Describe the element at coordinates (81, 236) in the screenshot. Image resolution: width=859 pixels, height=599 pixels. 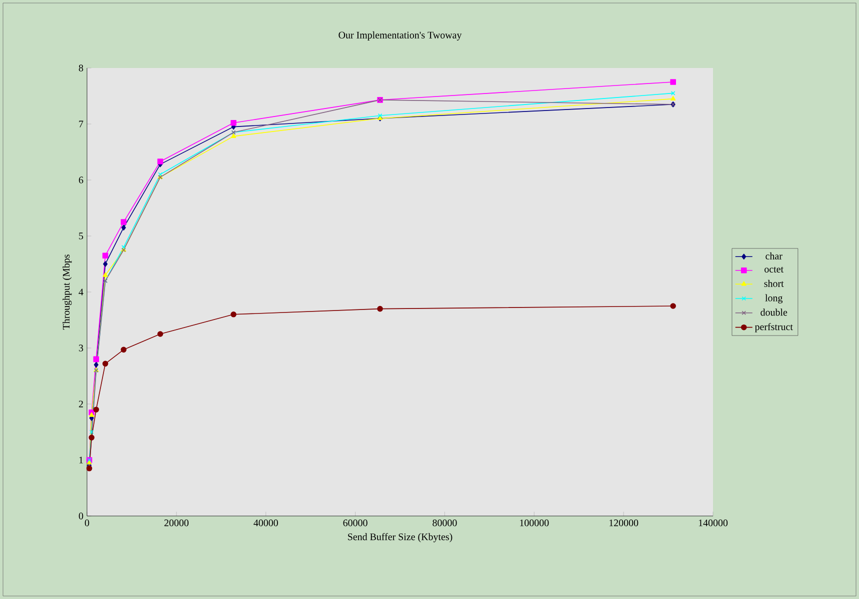
I see `y-tick-label: 5` at that location.